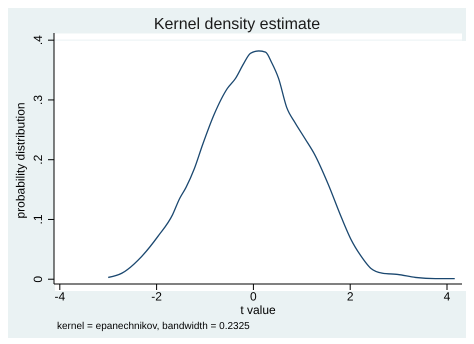  Describe the element at coordinates (350, 297) in the screenshot. I see `x-tick-label: 2` at that location.